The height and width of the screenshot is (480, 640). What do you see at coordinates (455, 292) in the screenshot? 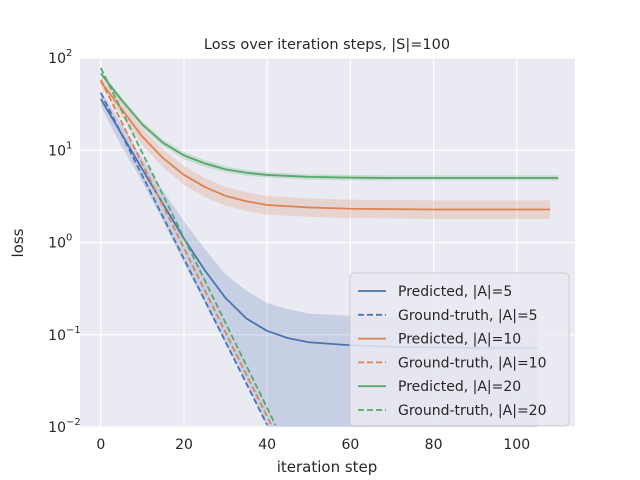
I see `legend-label-1: Predicted, |A|=5` at bounding box center [455, 292].